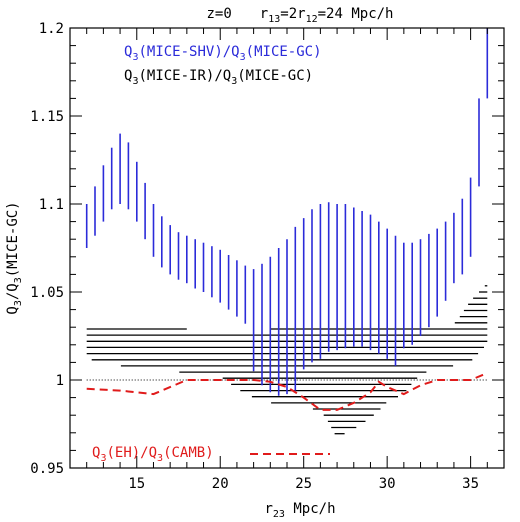 The image size is (520, 522). I want to click on x-tick-label: 20, so click(220, 484).